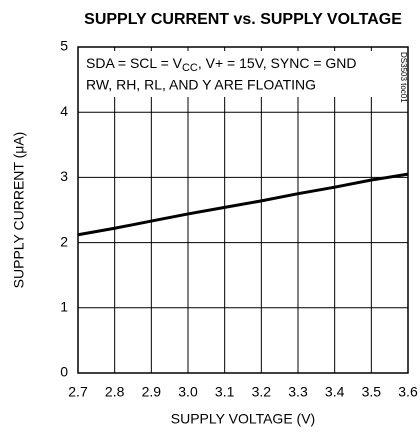 This screenshot has height=435, width=420. I want to click on x-tick-label: 2.8, so click(115, 392).